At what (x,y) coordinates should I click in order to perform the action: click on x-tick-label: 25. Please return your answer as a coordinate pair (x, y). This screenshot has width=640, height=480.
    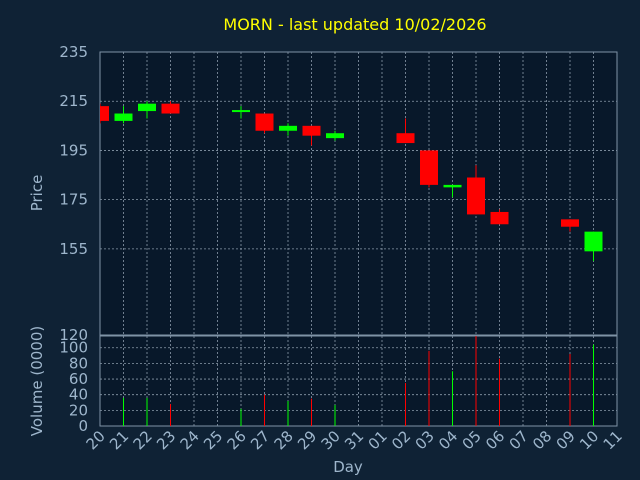
    Looking at the image, I should click on (213, 440).